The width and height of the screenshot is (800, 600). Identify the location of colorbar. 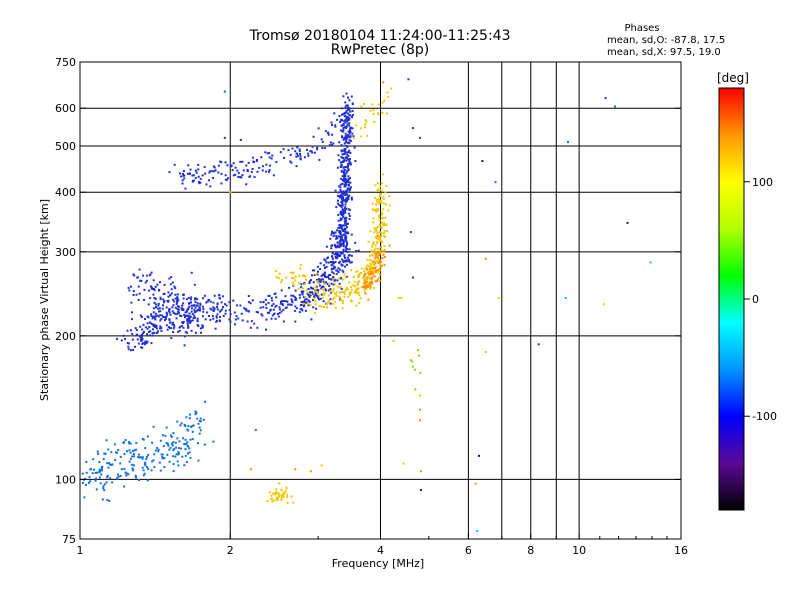
(731, 299).